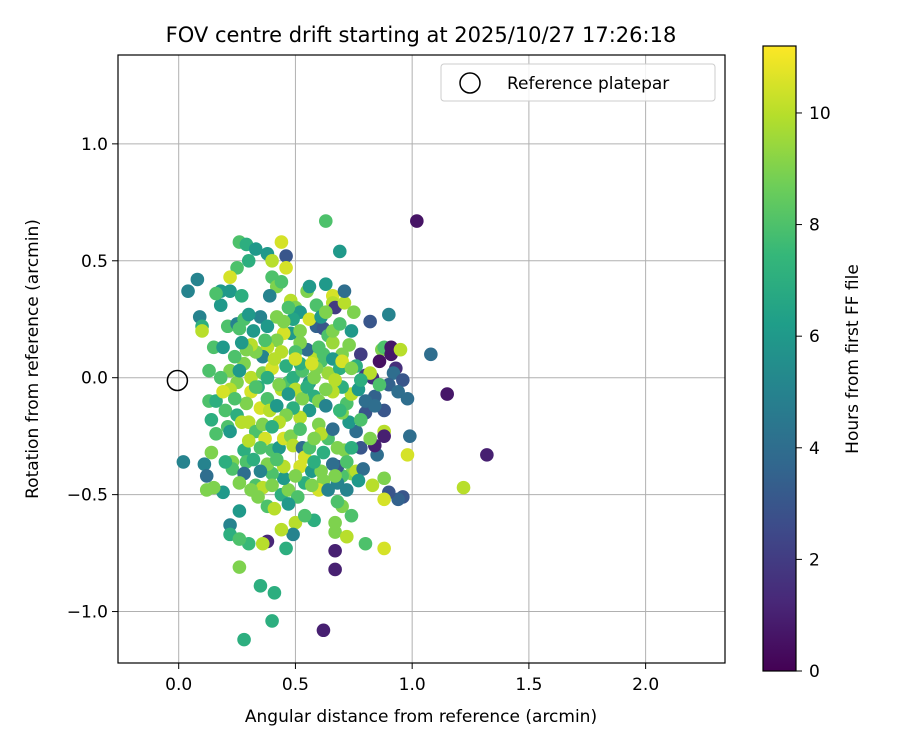 This screenshot has height=750, width=900. What do you see at coordinates (94, 145) in the screenshot?
I see `y-tick-label: 1.0` at bounding box center [94, 145].